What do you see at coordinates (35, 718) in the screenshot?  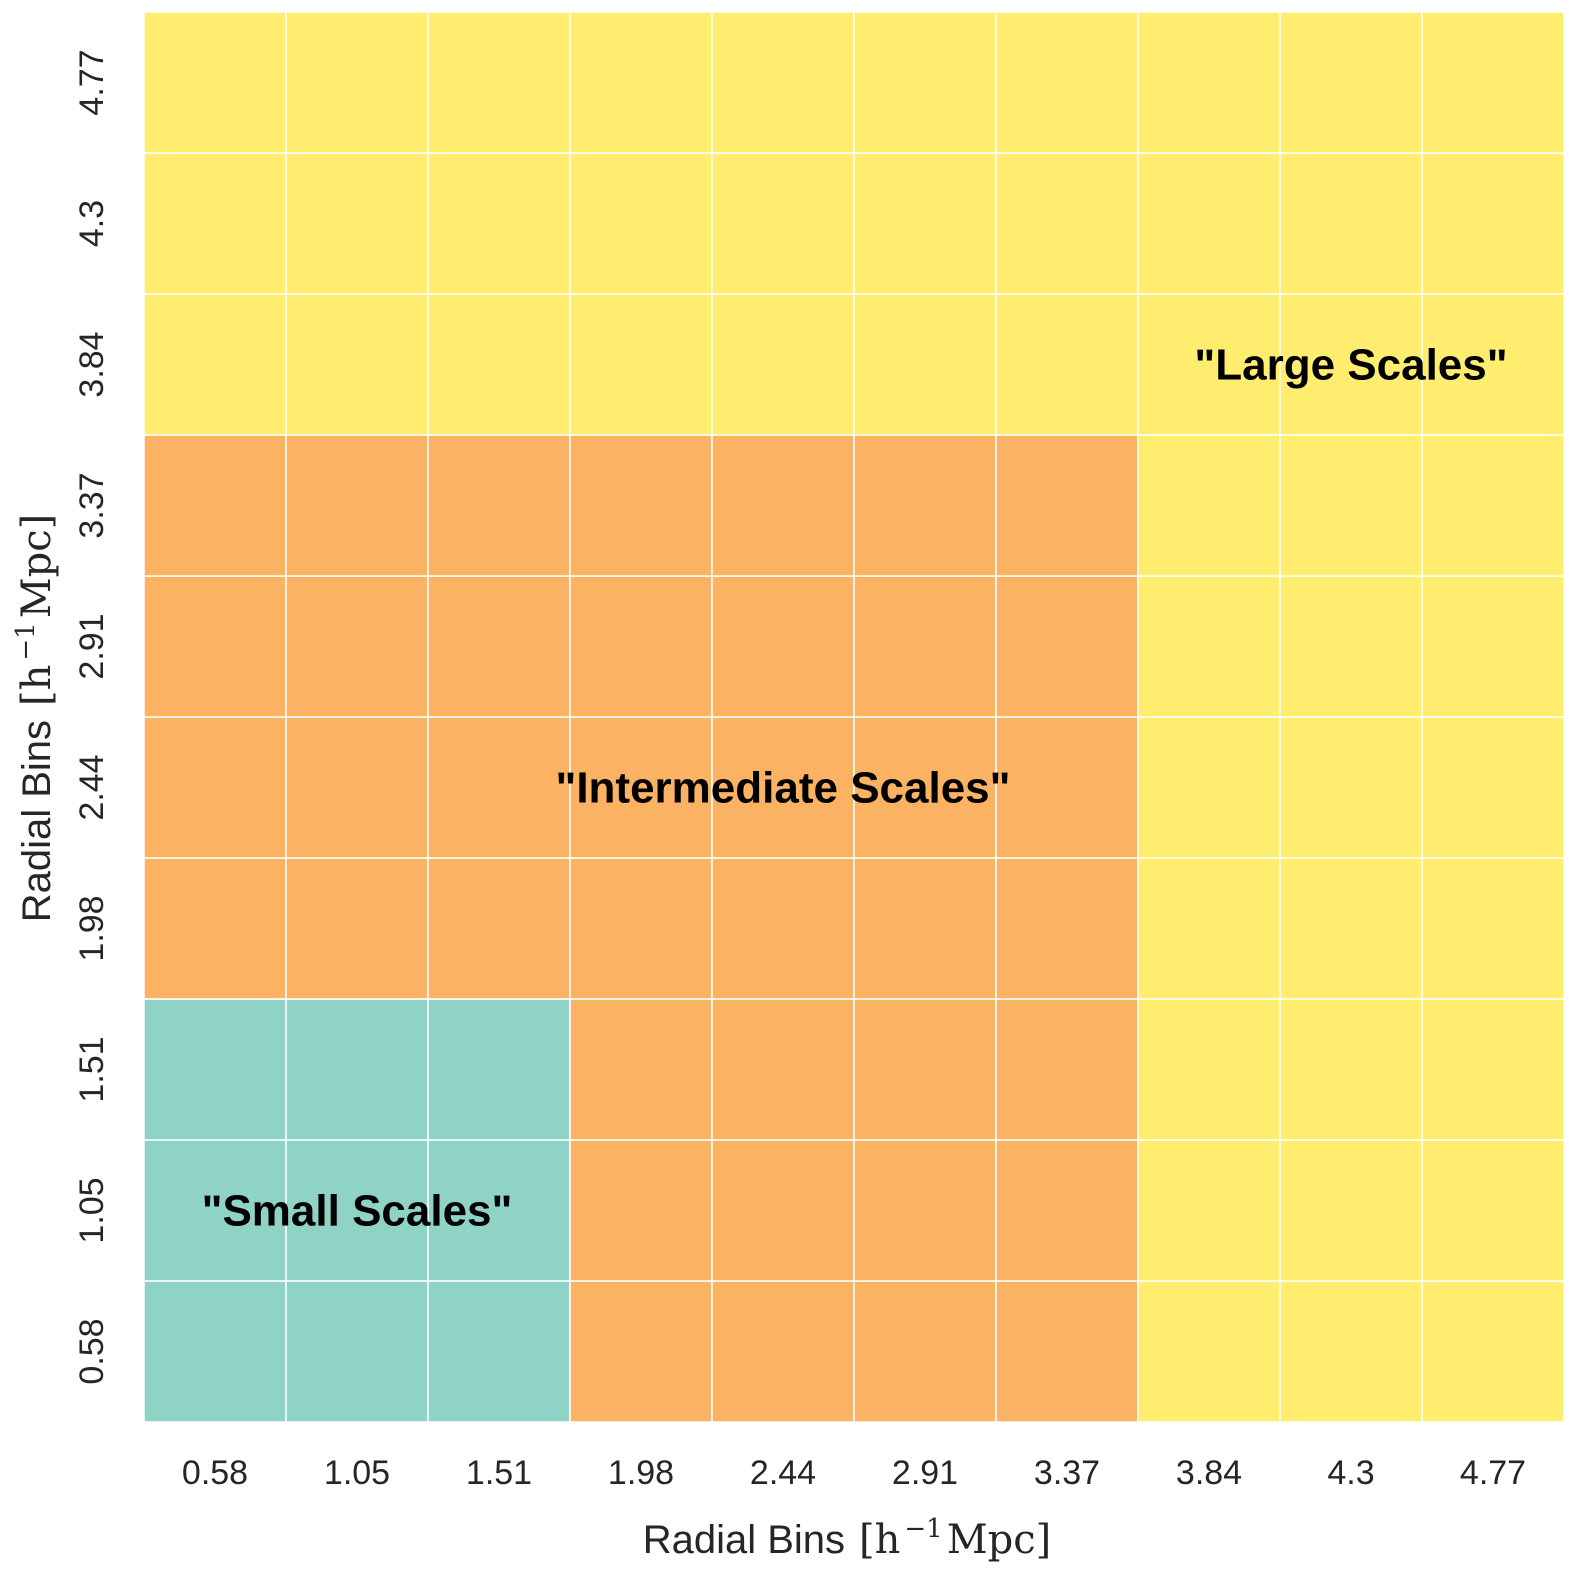 I see `y-axis-label: Radial Bins [h −1 Mpc]` at bounding box center [35, 718].